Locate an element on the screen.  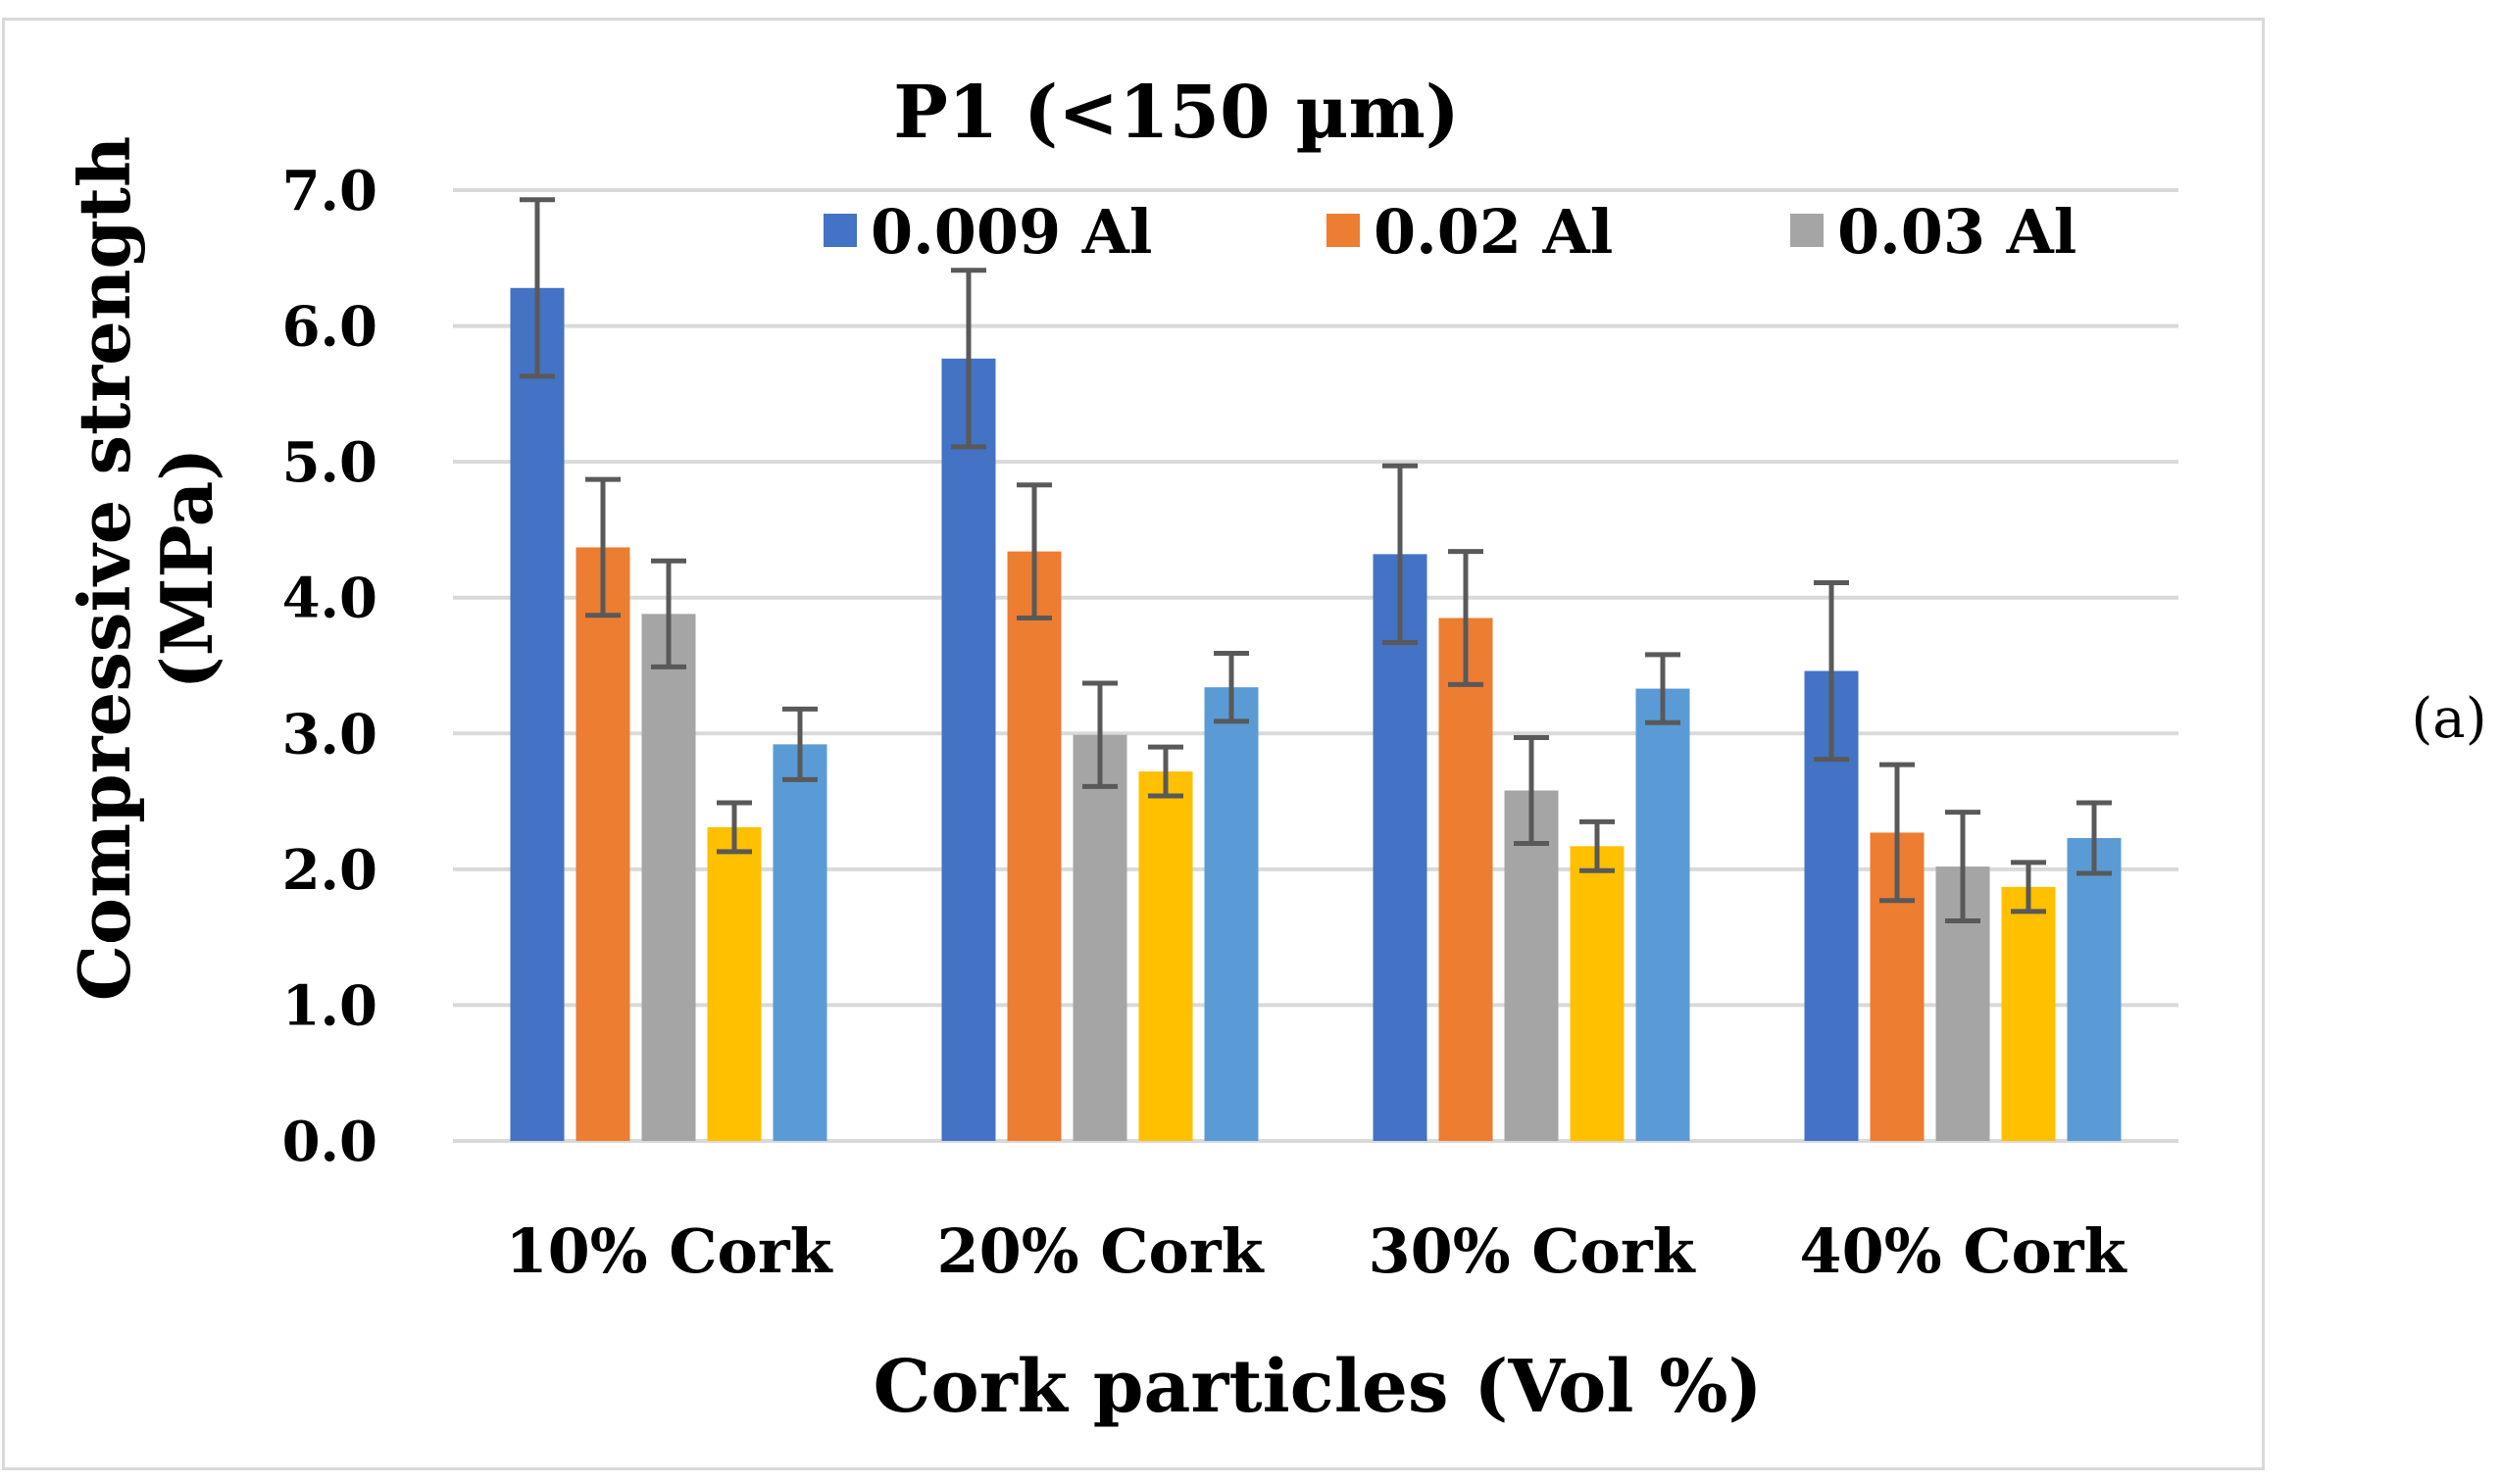
y-axis-label-line1: Compressive strength is located at coordinates (104, 569).